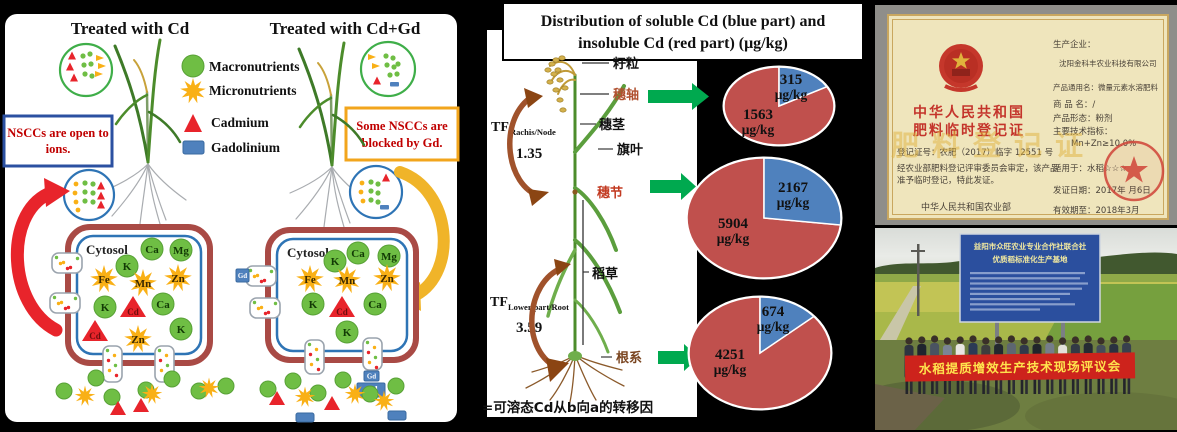 This screenshot has height=432, width=1177. What do you see at coordinates (626, 64) in the screenshot?
I see `label-grain: 籽粒` at bounding box center [626, 64].